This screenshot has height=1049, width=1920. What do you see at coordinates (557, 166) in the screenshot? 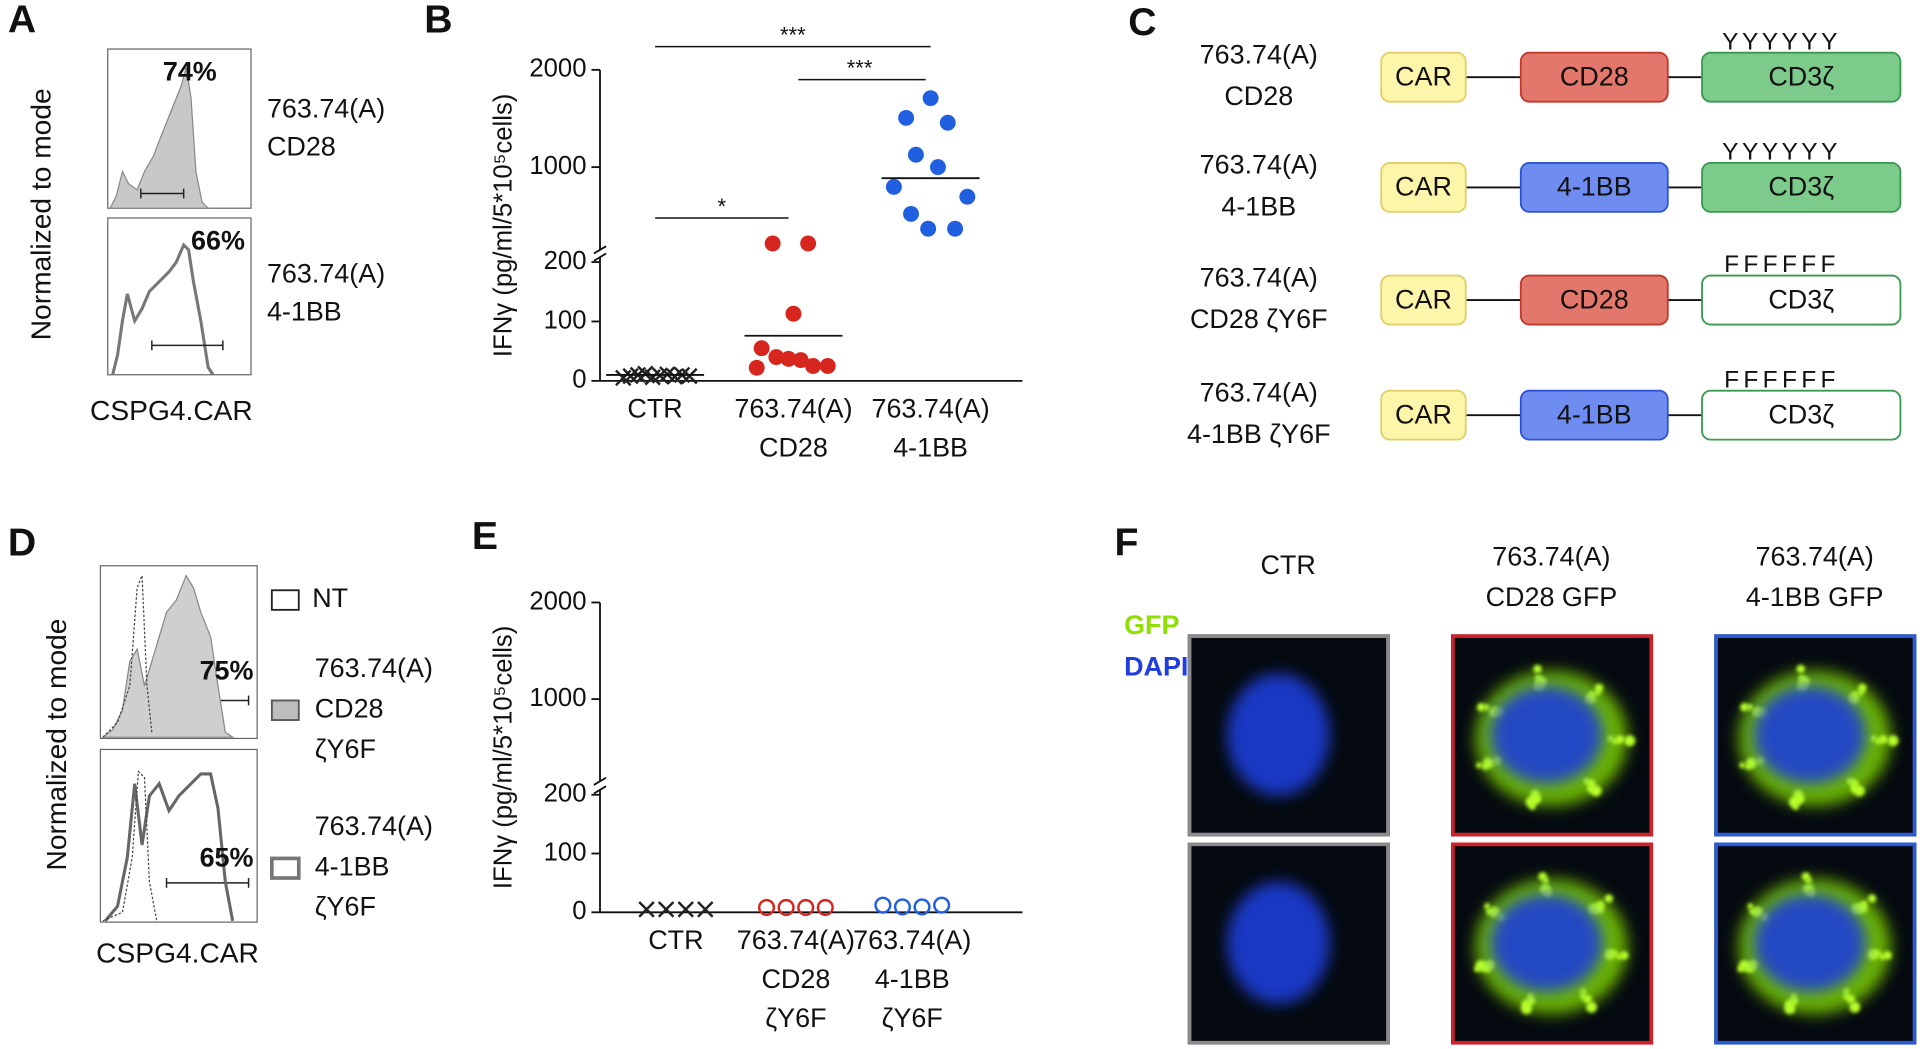
I see `y-tick-label: 1000` at bounding box center [557, 166].